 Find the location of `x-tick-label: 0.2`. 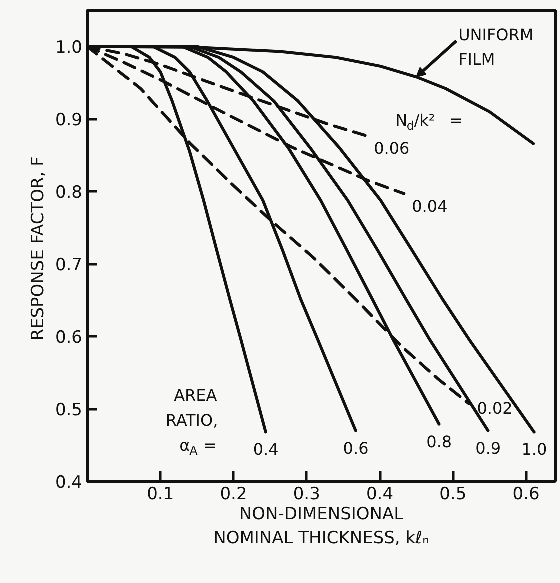

x-tick-label: 0.2 is located at coordinates (234, 494).